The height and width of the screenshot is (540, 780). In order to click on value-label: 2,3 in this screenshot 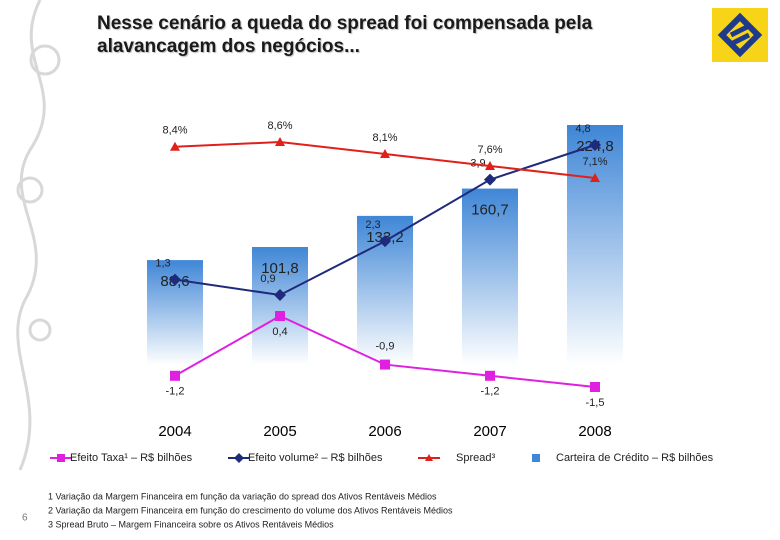, I will do `click(372, 225)`.